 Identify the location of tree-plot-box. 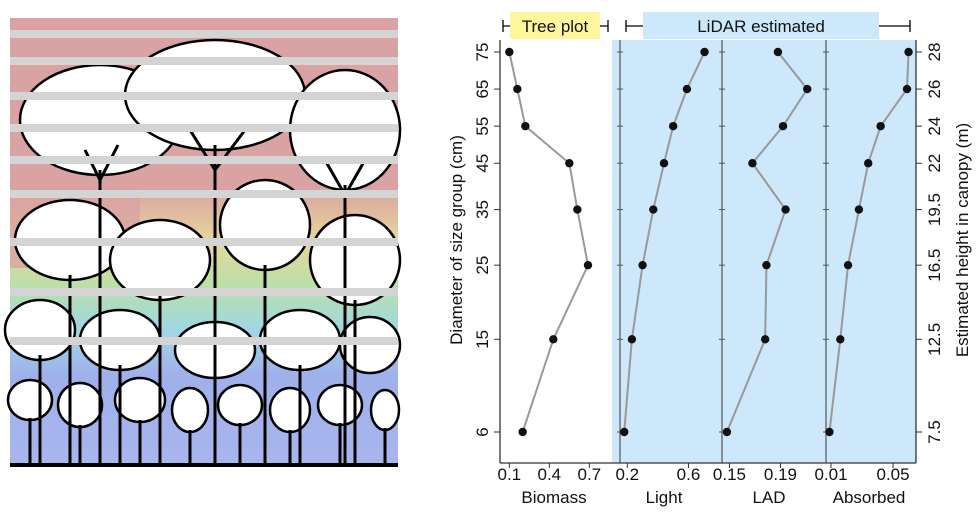
(555, 25).